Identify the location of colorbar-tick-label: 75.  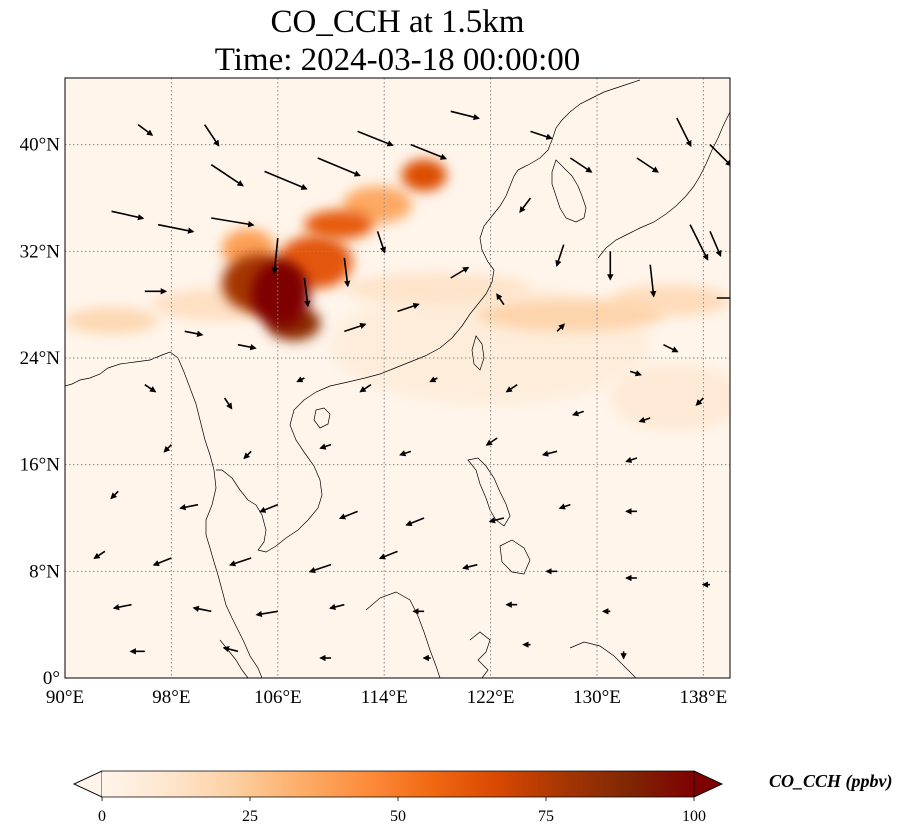
(546, 816).